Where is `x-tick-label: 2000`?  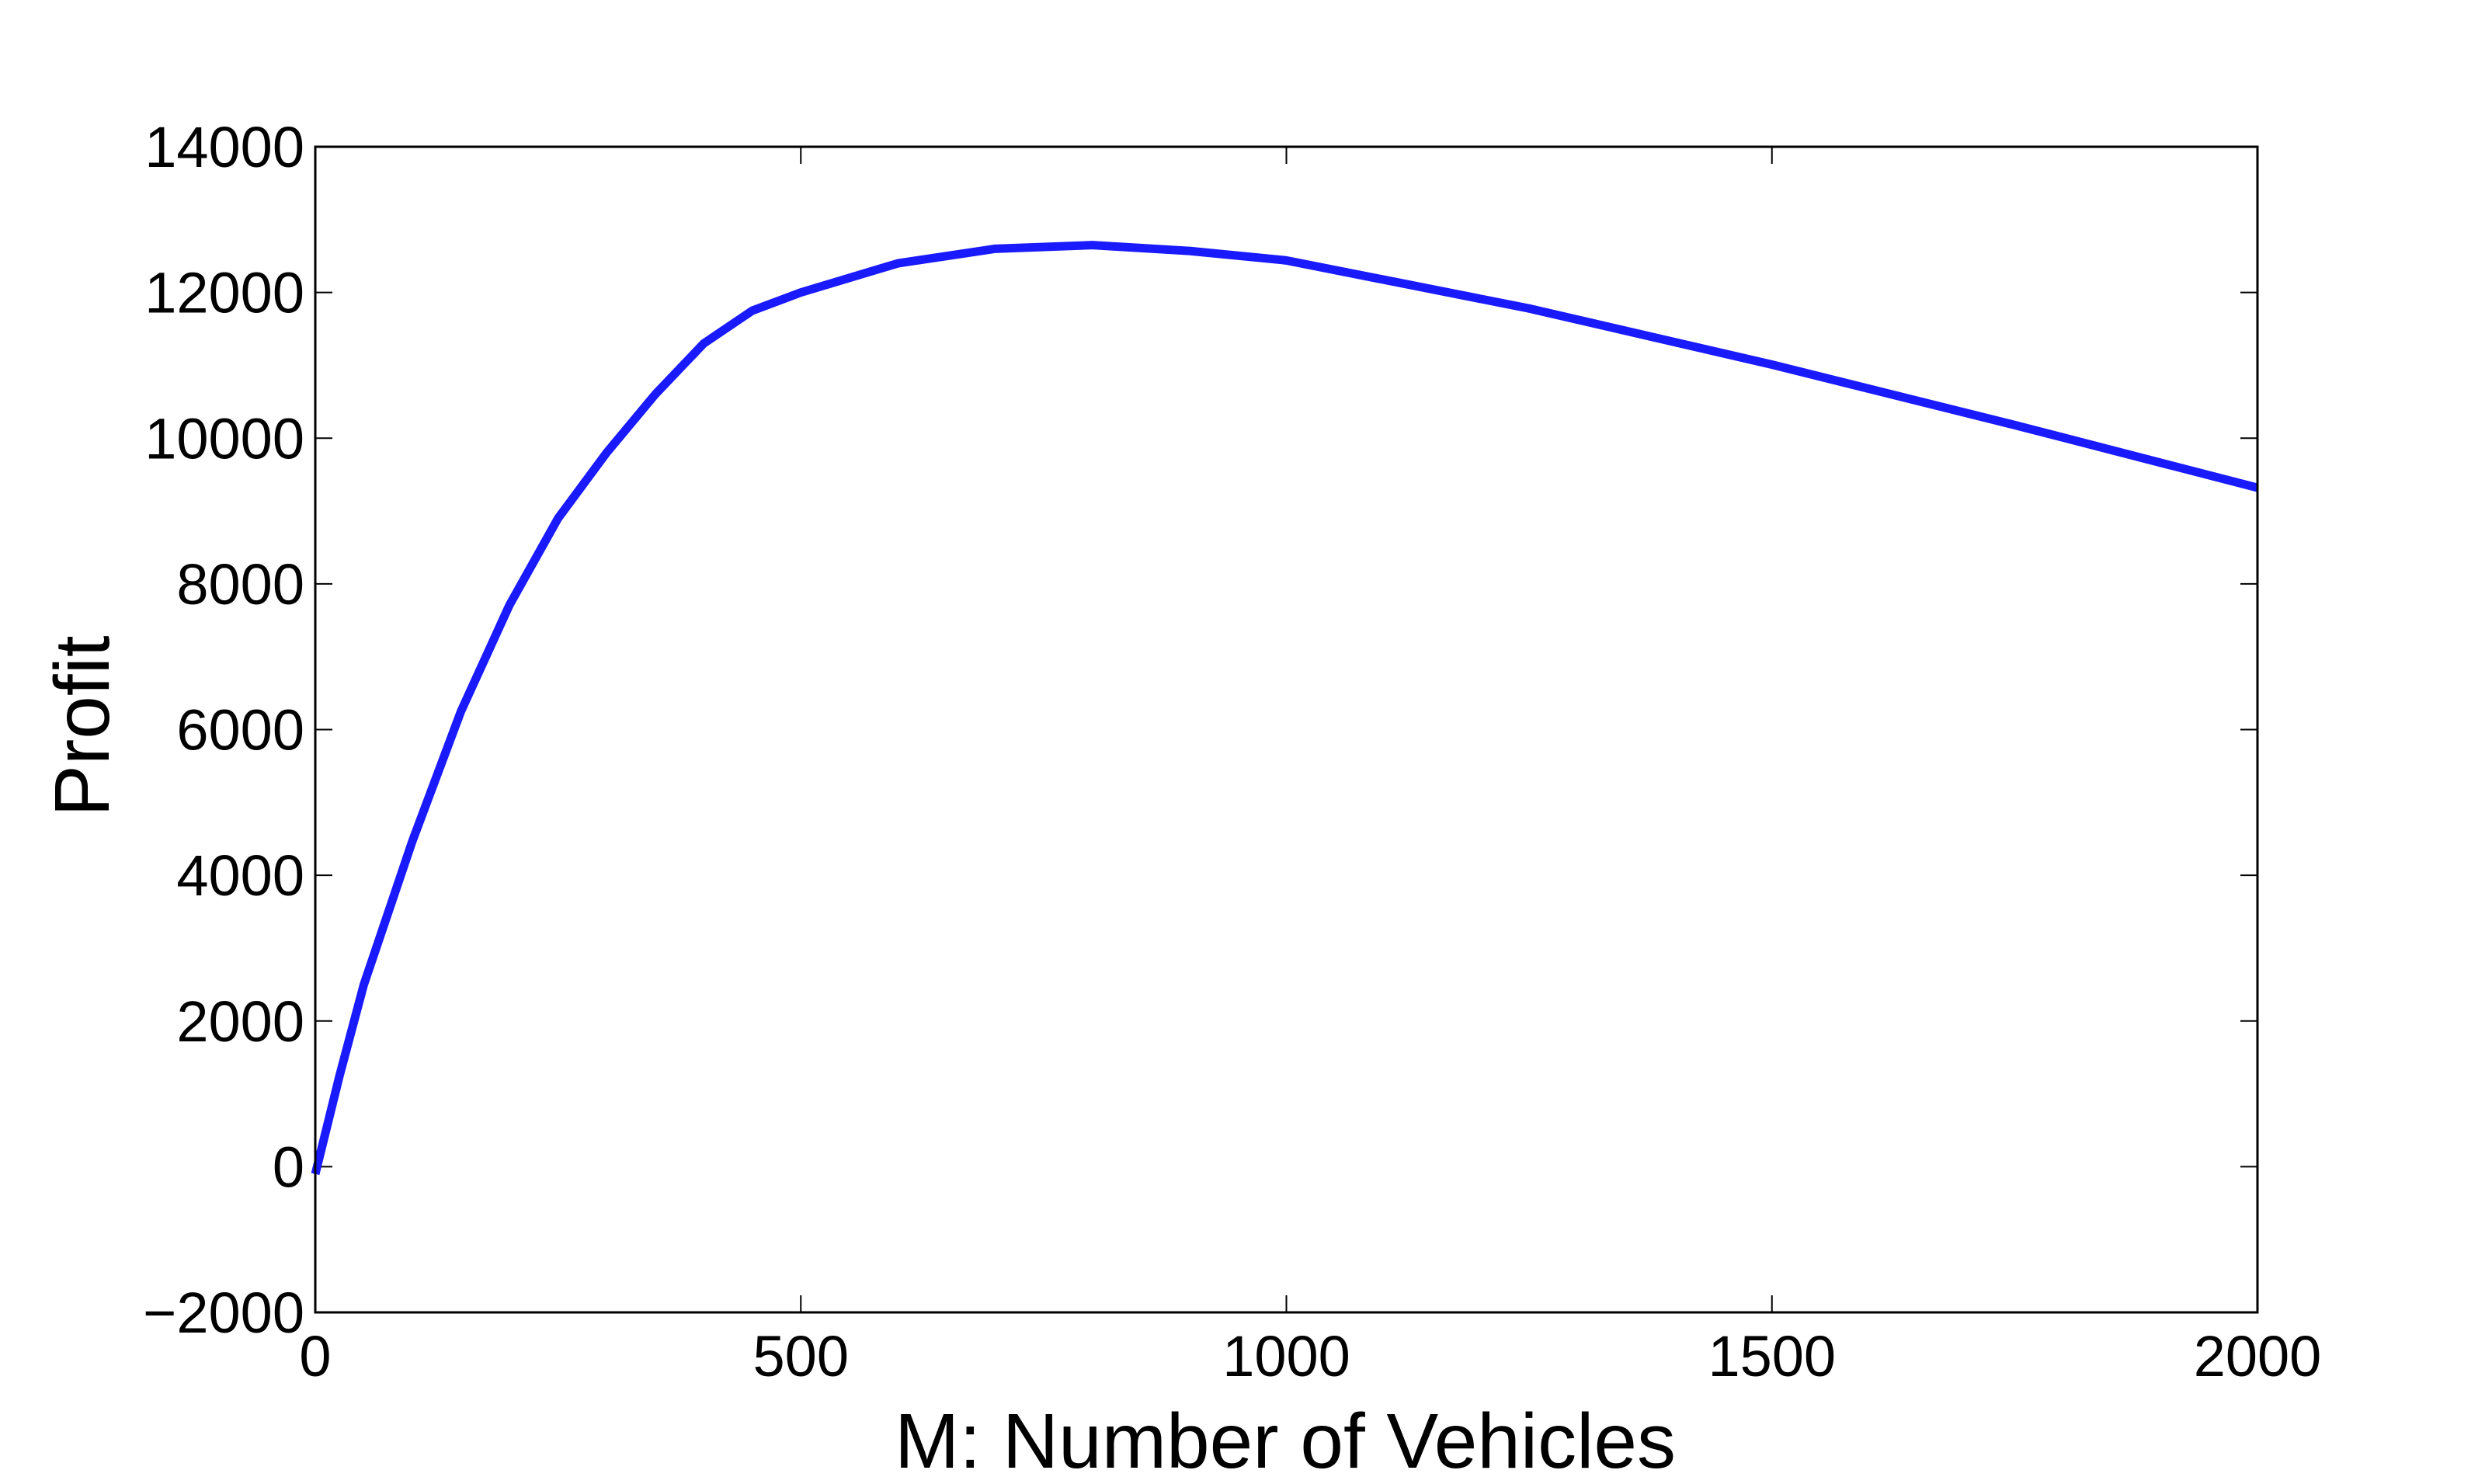
x-tick-label: 2000 is located at coordinates (2258, 1356).